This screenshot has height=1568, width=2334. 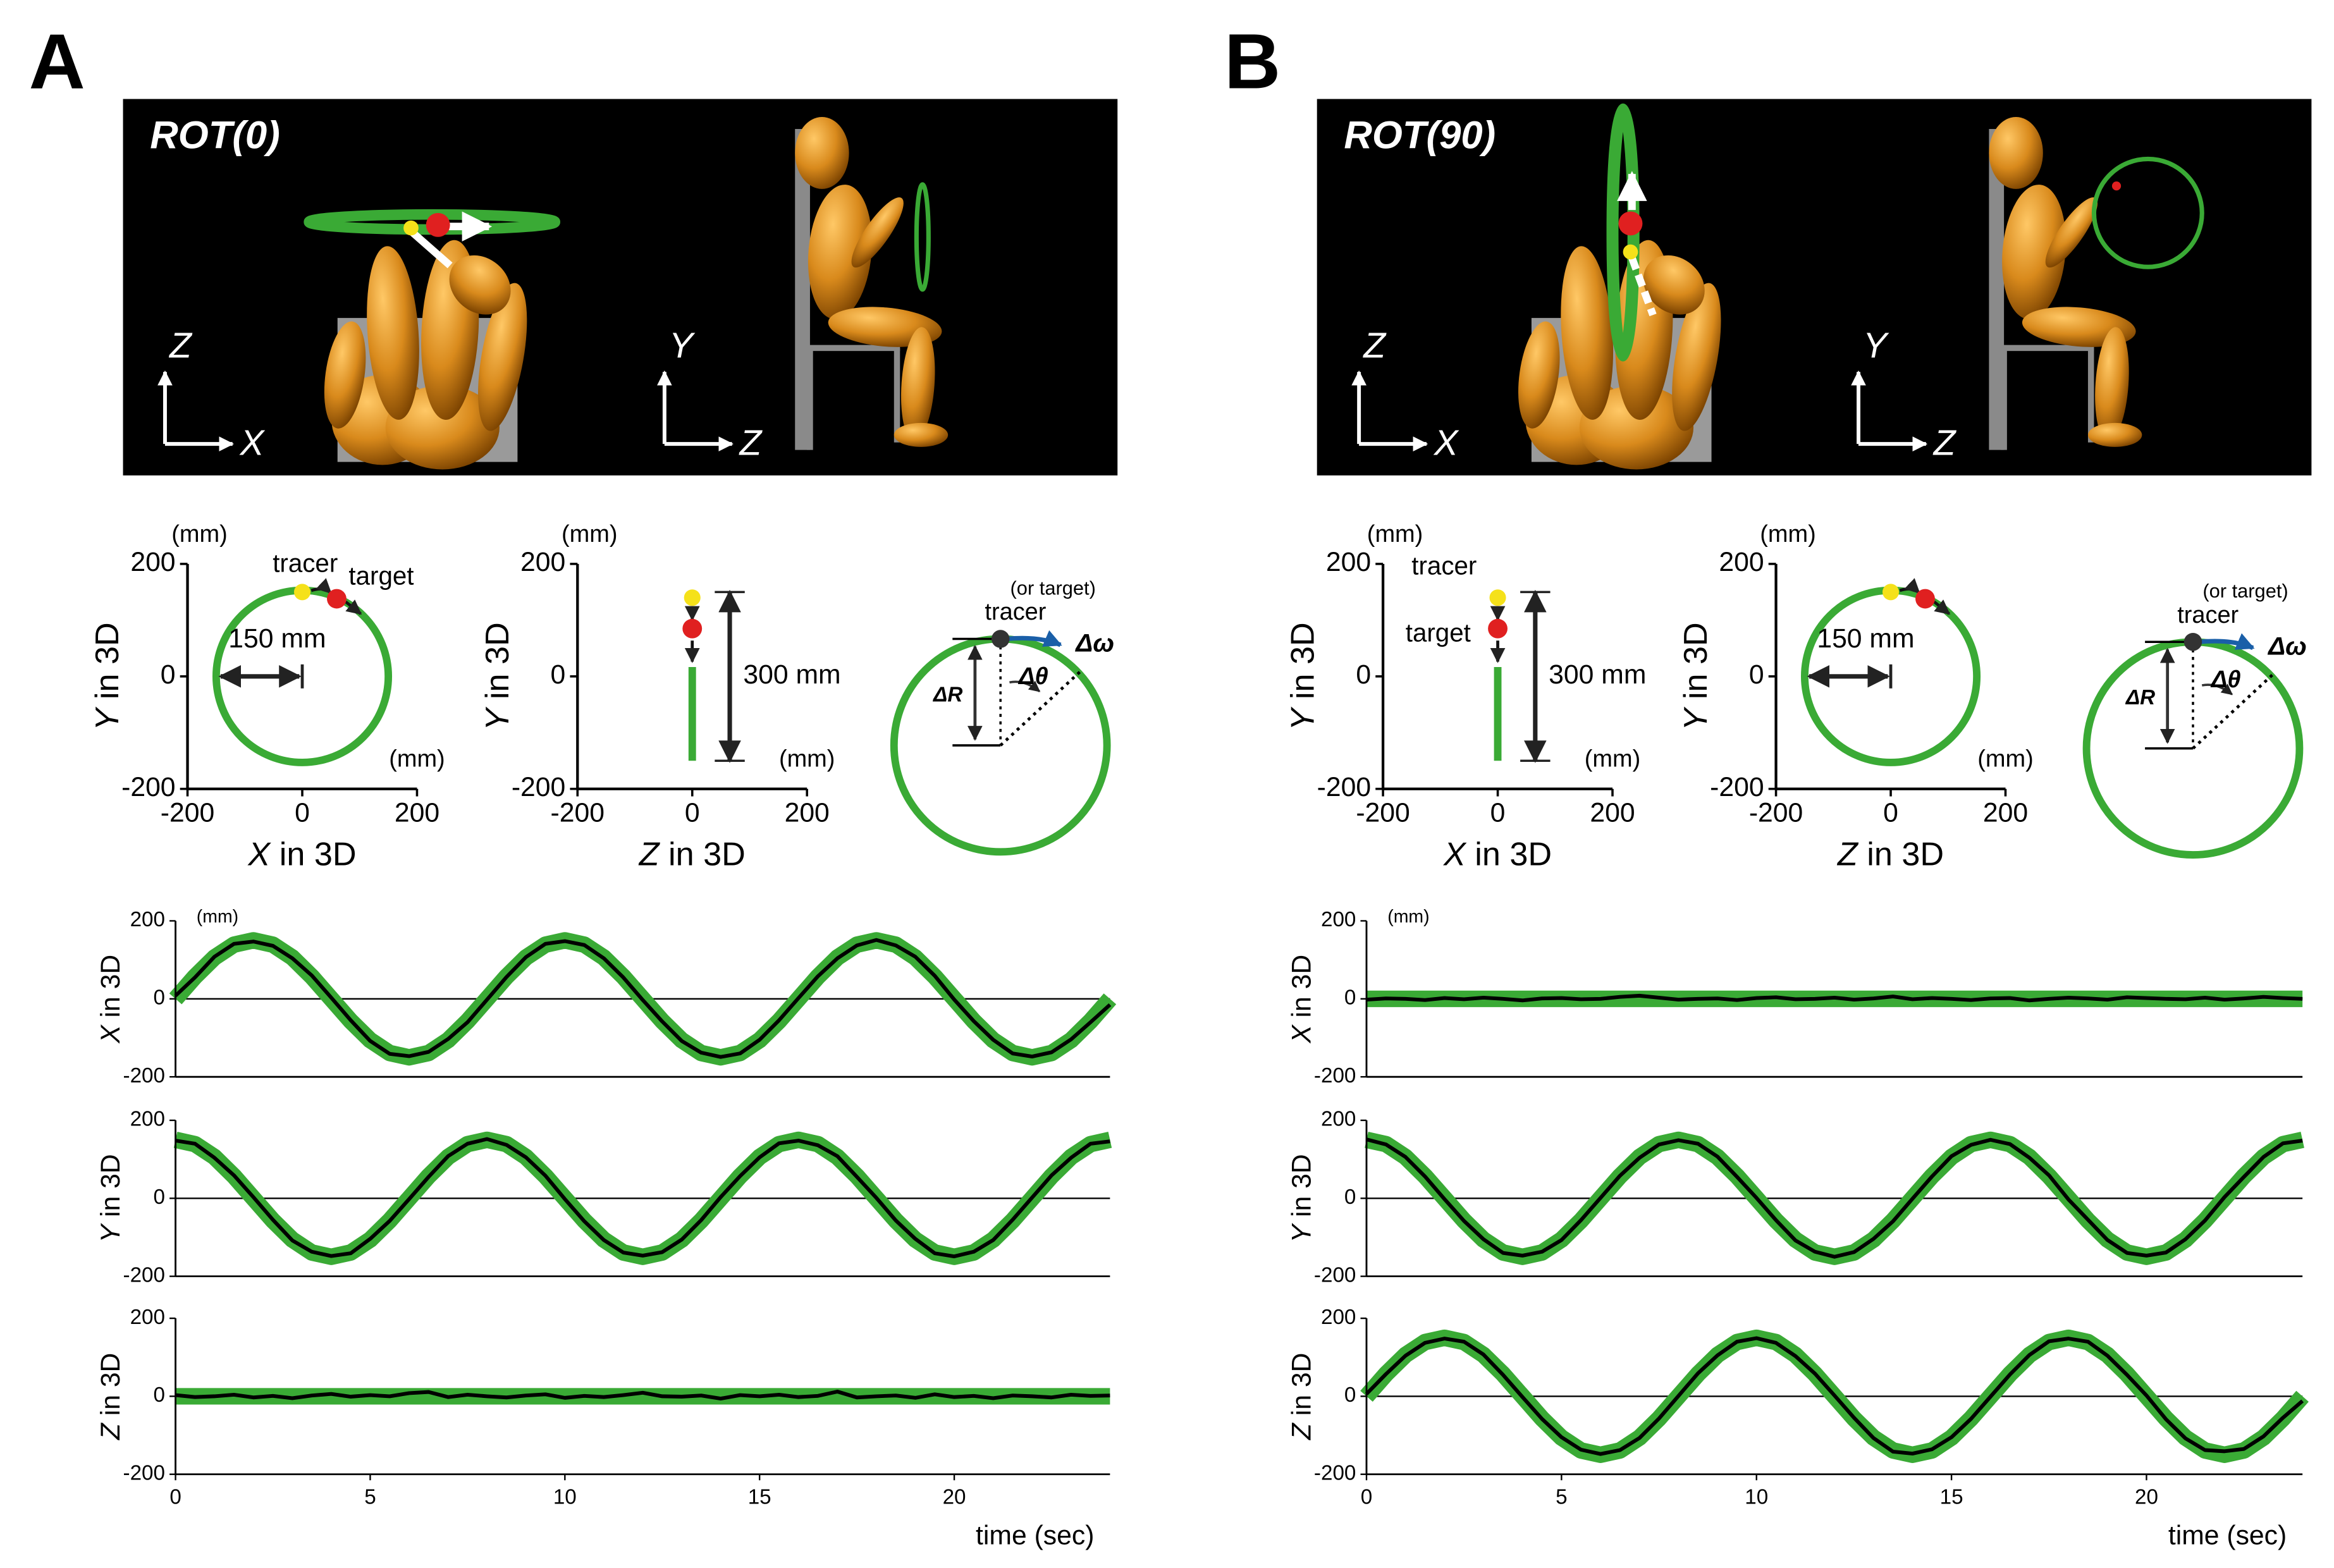 I want to click on target-label: target, so click(x=1438, y=632).